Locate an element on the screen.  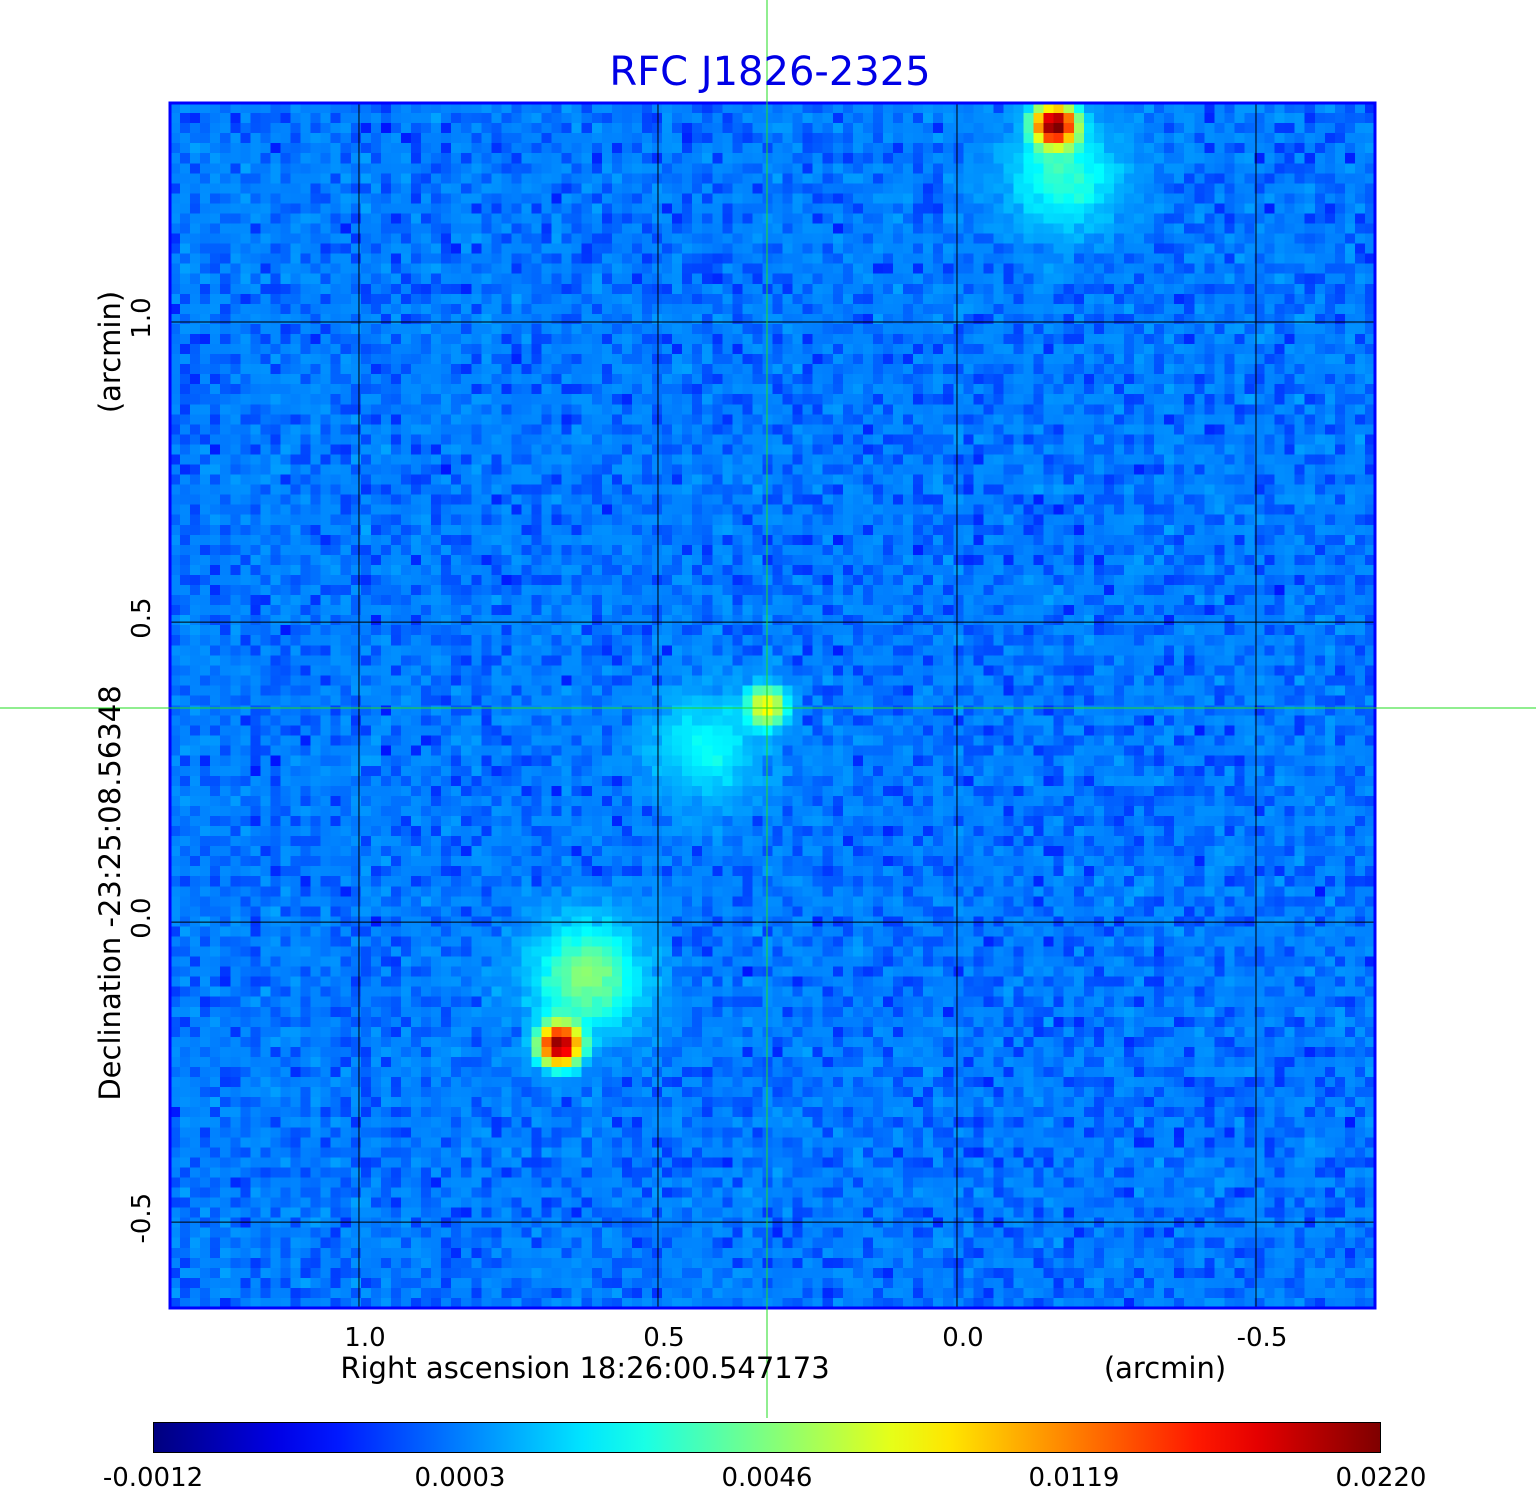
colorbar-tick-label: 0.0220 is located at coordinates (1381, 1478).